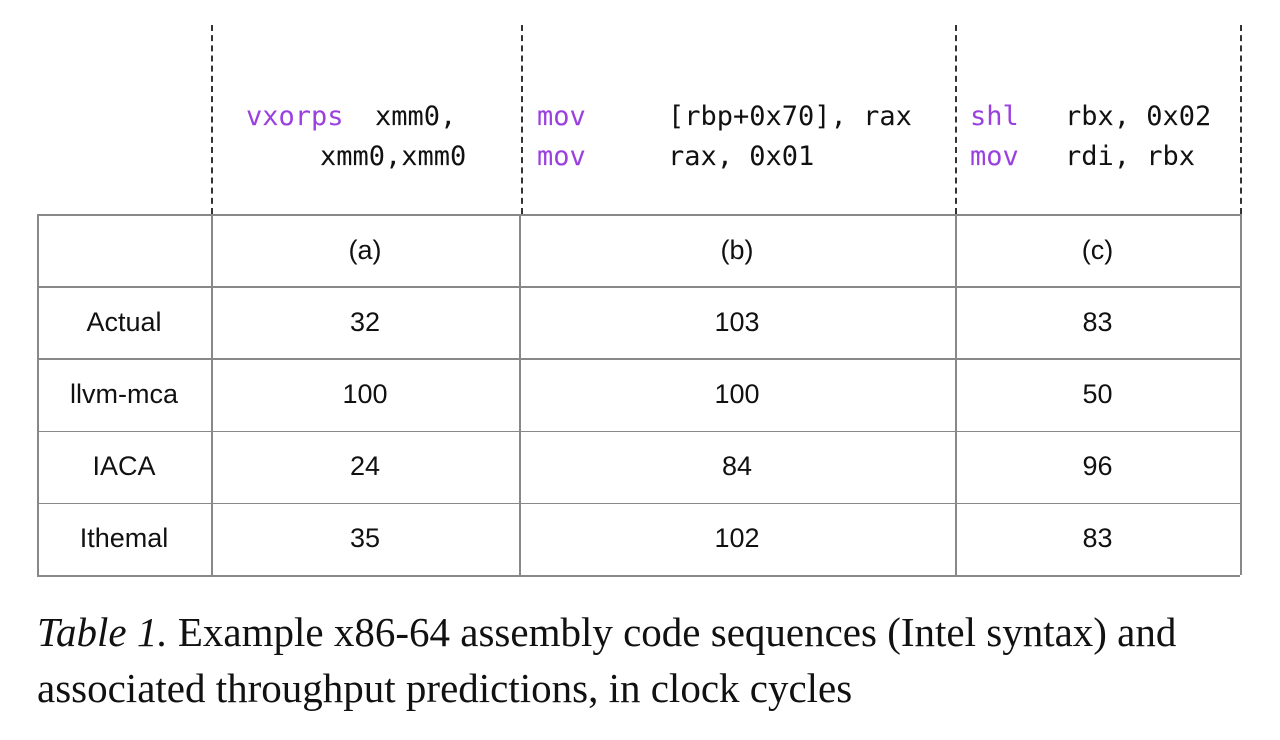  I want to click on code-operands: xmm0,, so click(416, 116).